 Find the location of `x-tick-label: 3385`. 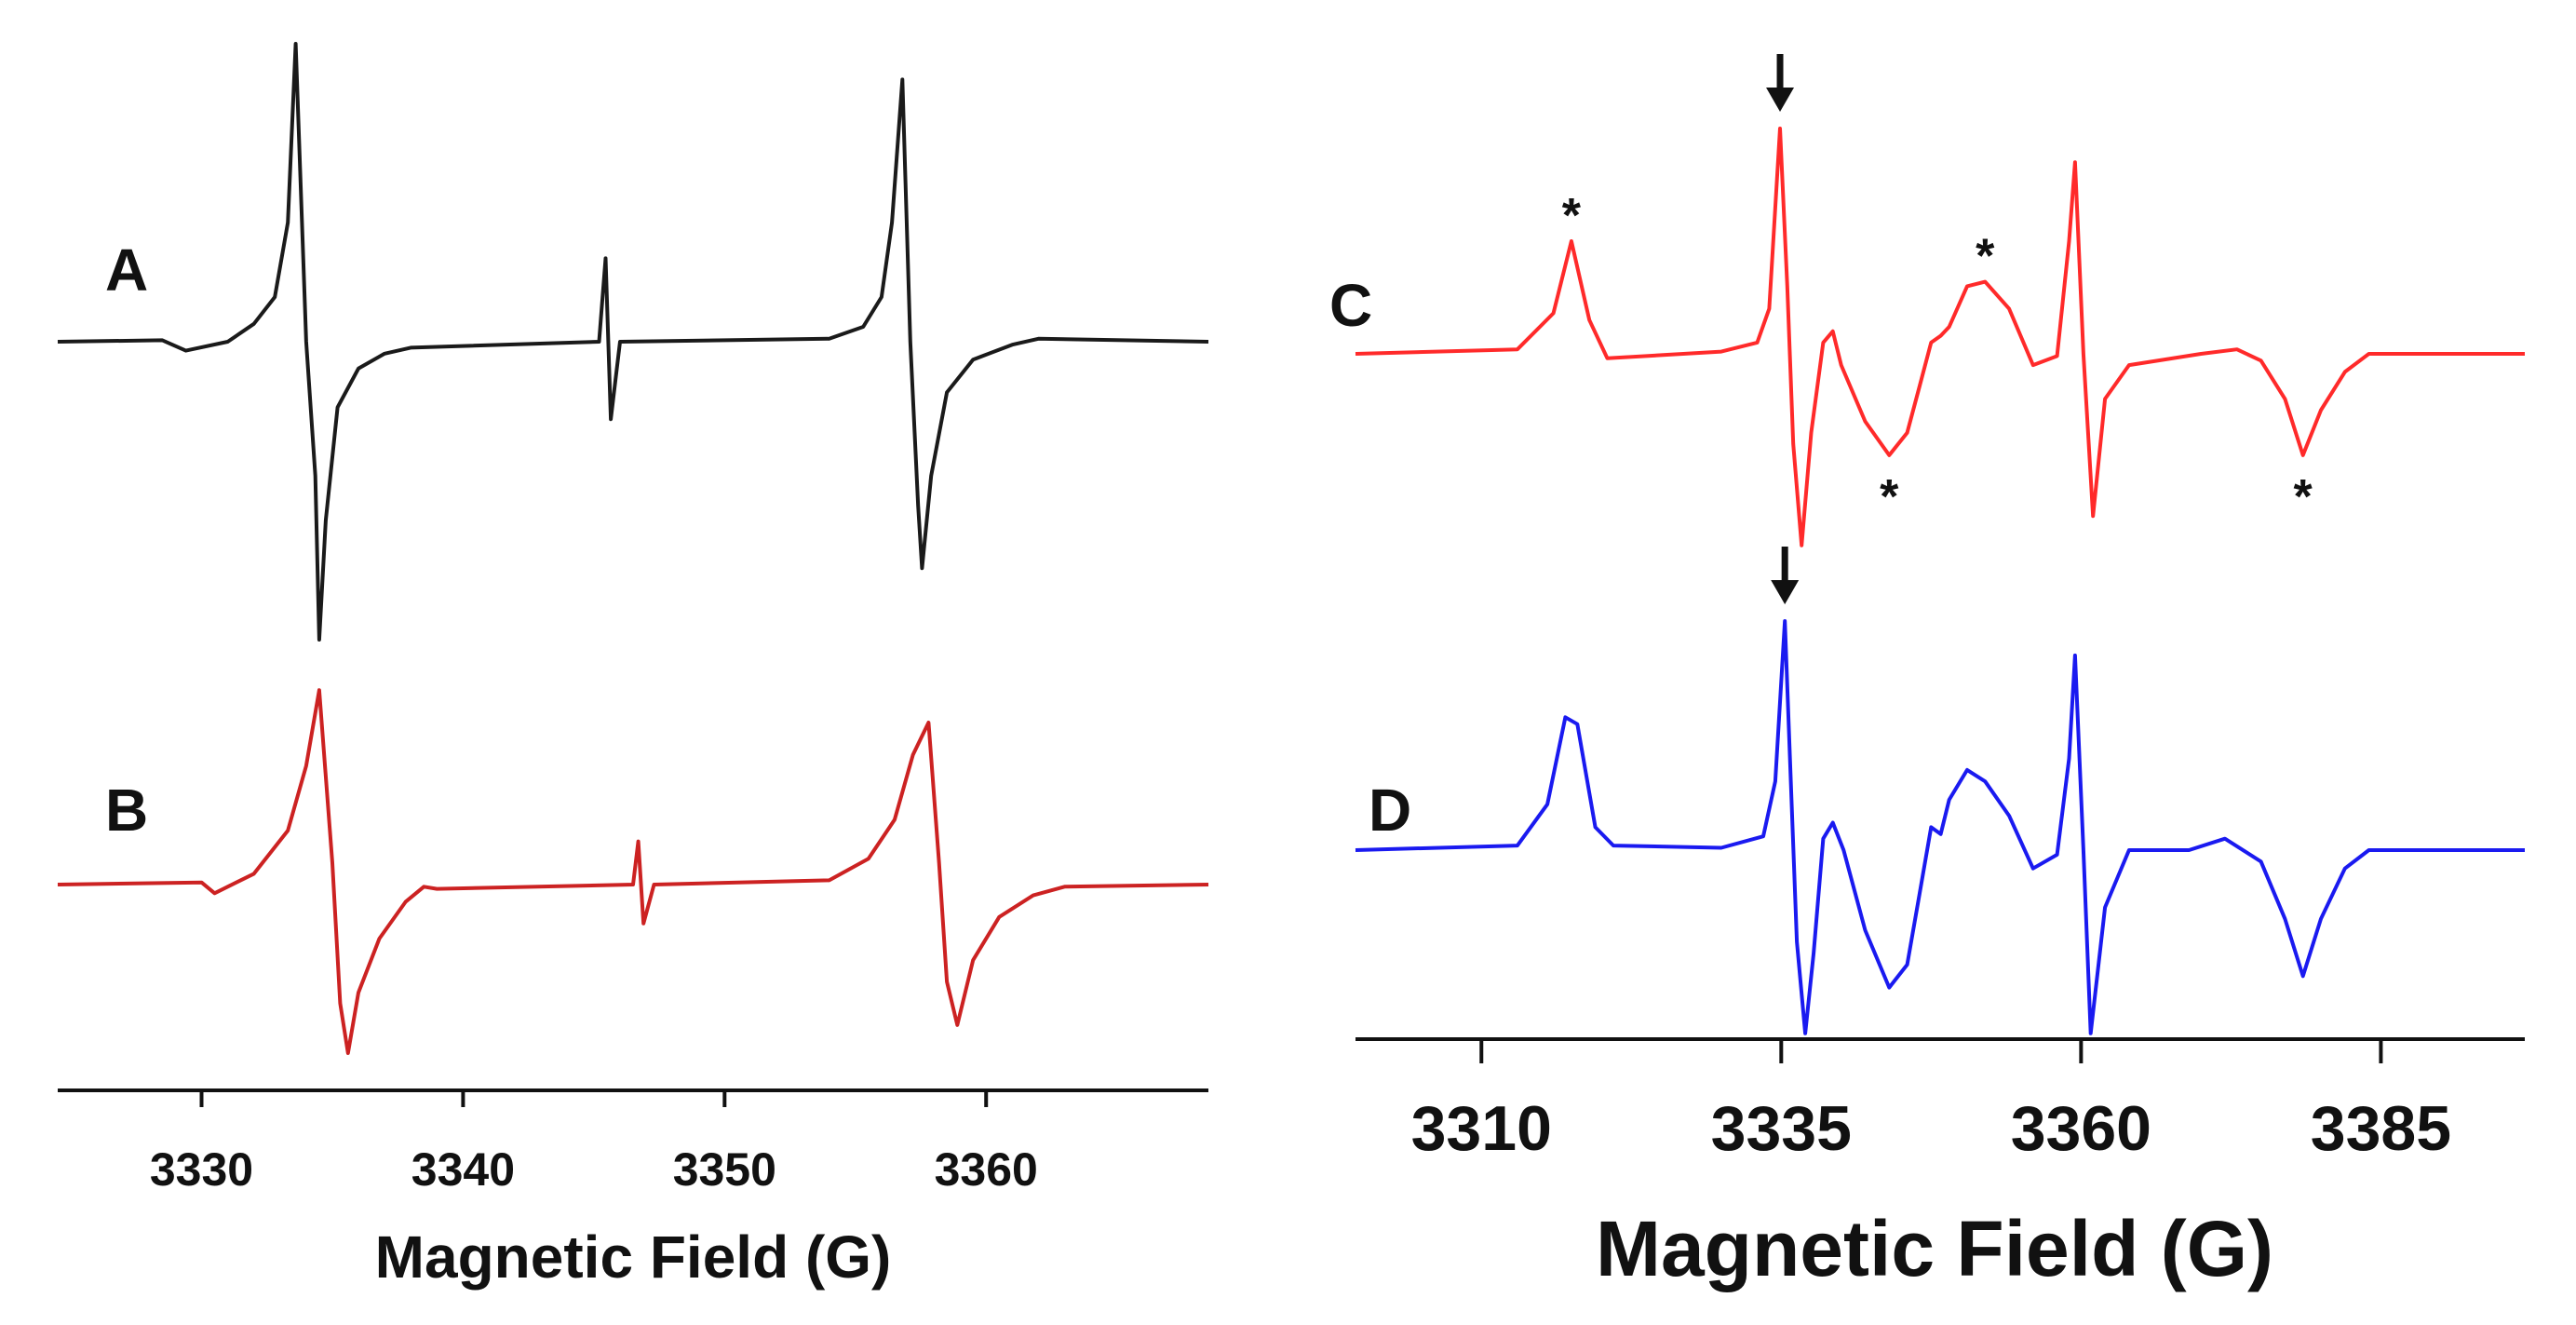

x-tick-label: 3385 is located at coordinates (2381, 1128).